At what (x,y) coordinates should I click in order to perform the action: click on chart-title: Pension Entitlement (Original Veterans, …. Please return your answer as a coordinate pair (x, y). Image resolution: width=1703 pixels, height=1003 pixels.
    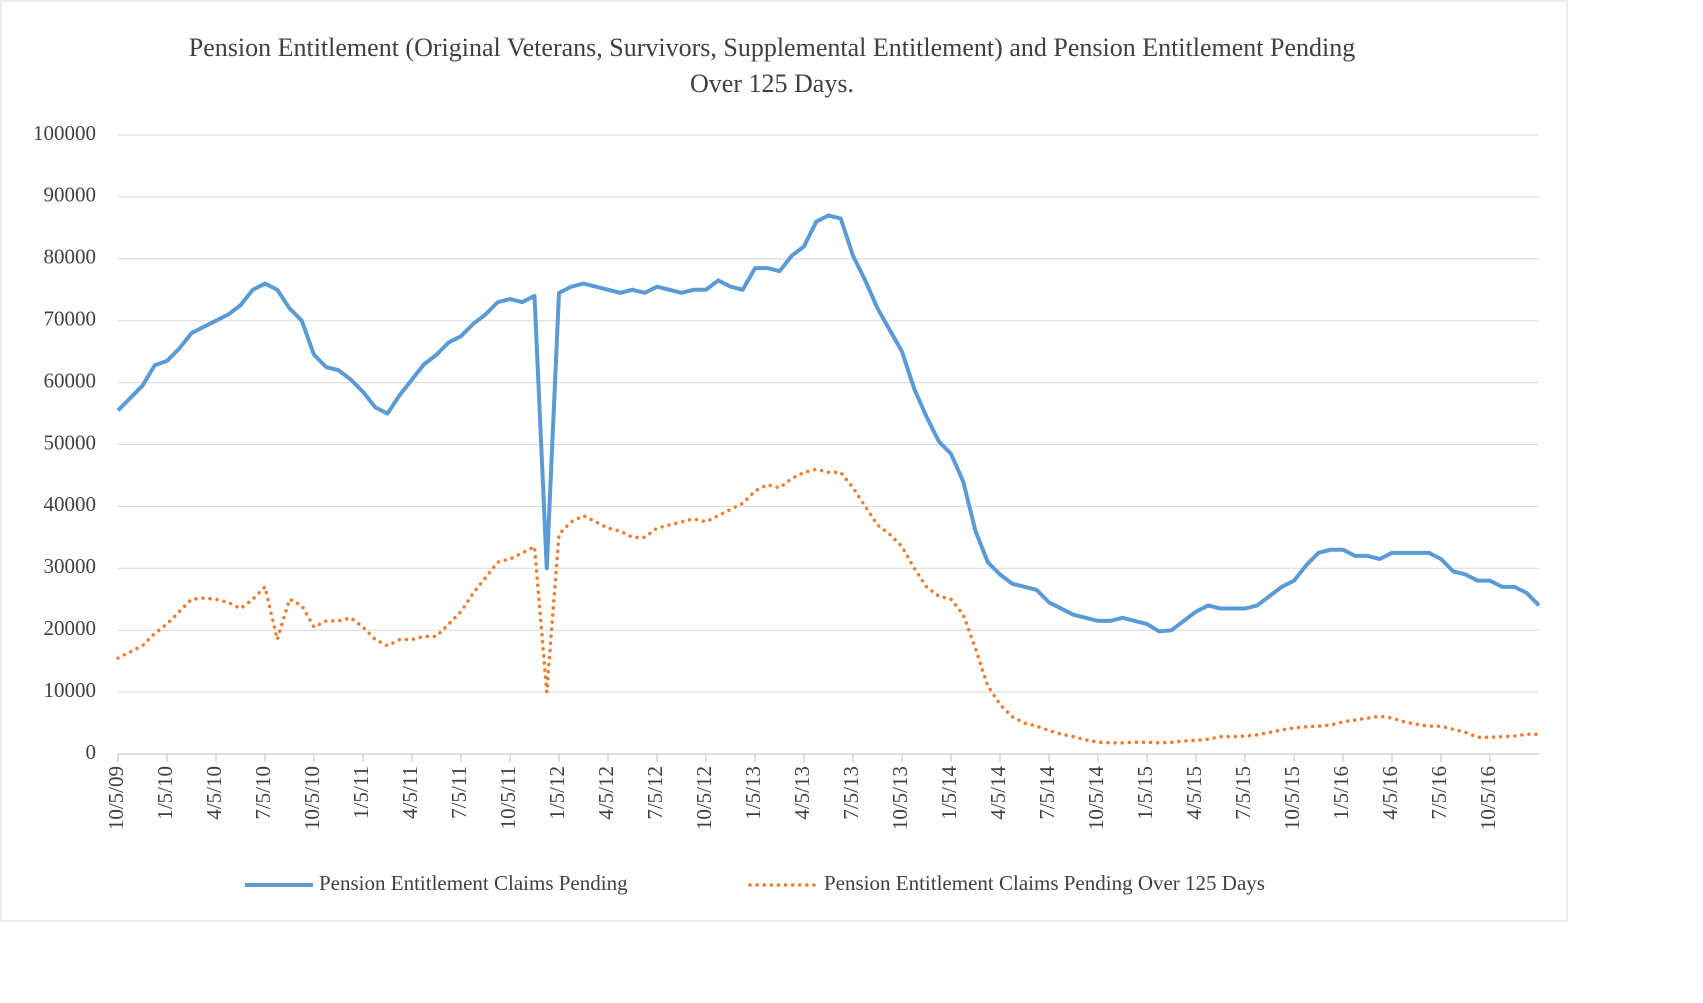
    Looking at the image, I should click on (772, 65).